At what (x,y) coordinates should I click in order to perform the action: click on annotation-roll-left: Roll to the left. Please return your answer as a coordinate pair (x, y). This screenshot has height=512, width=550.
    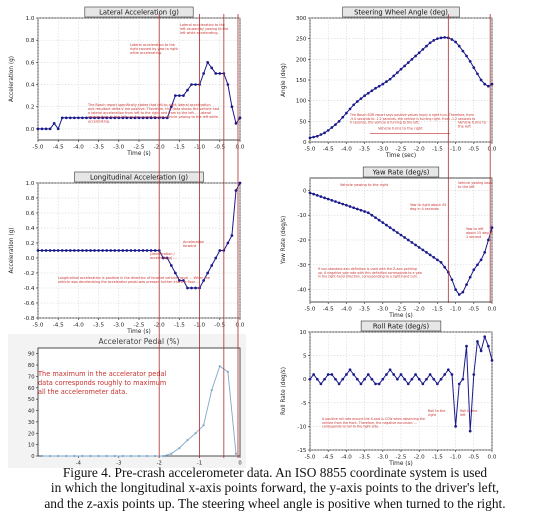
    Looking at the image, I should click on (468, 413).